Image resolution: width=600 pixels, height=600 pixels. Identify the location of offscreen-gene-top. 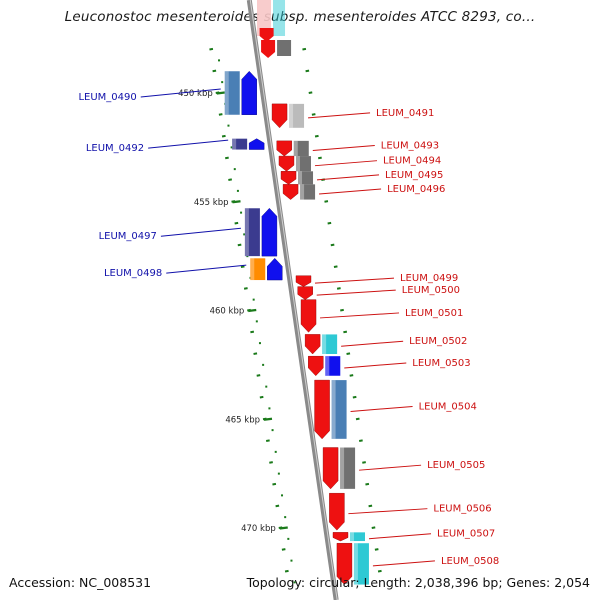
(274, 29).